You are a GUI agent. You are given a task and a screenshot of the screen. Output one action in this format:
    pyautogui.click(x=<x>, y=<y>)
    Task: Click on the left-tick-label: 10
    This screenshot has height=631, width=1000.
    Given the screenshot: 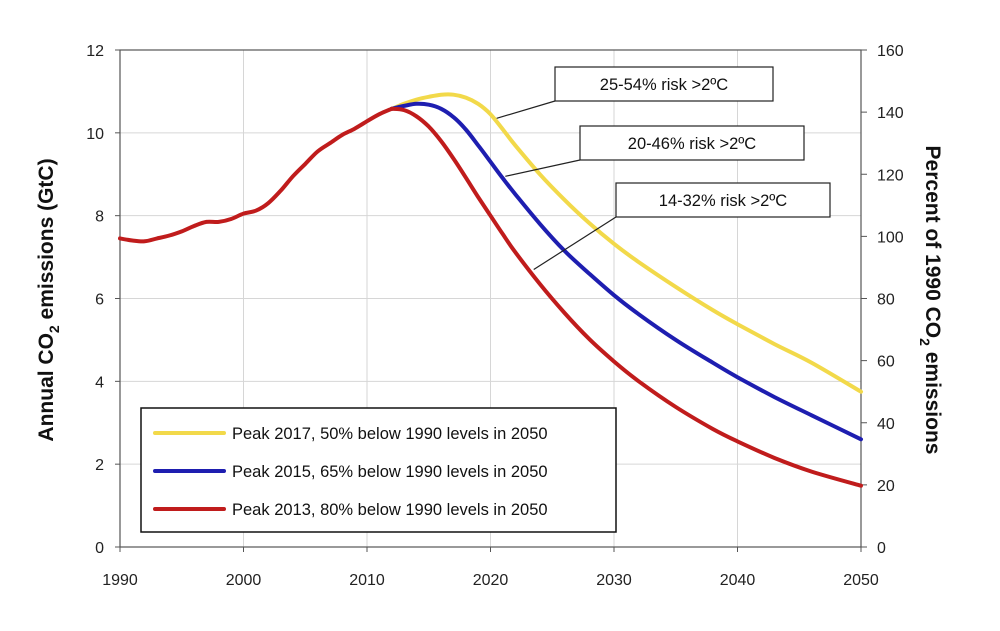 What is the action you would take?
    pyautogui.click(x=95, y=134)
    